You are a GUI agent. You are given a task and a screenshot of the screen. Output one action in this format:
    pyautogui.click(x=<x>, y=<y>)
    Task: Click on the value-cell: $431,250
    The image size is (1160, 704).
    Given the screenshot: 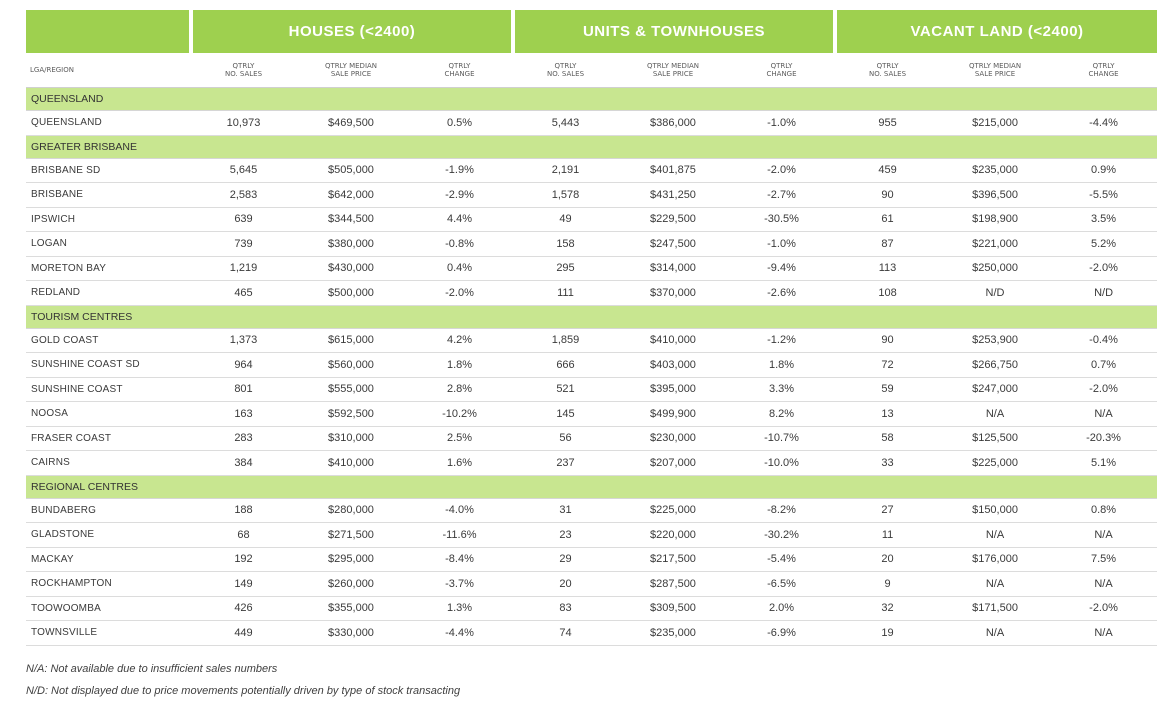 What is the action you would take?
    pyautogui.click(x=673, y=195)
    